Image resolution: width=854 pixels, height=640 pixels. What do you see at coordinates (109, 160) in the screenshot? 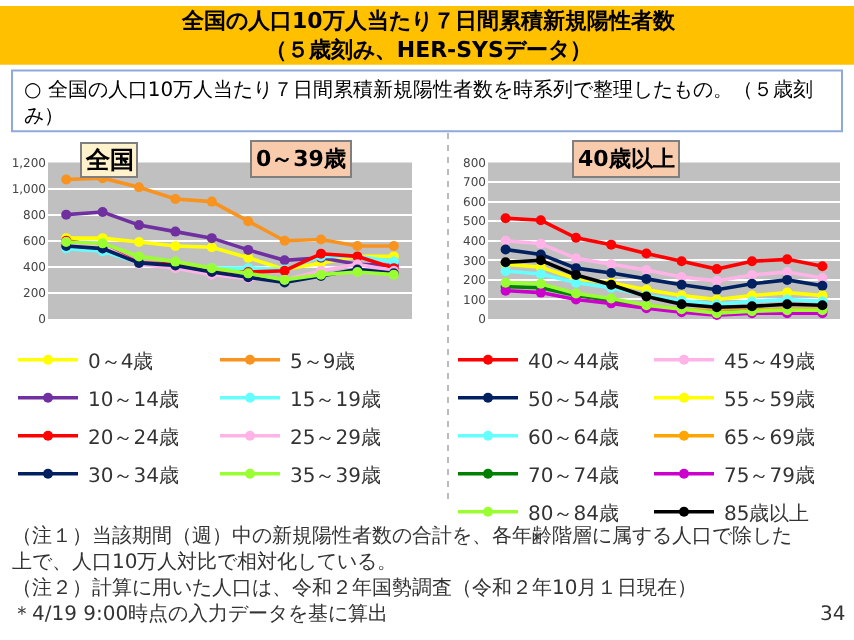
I see `annotation: 全国` at bounding box center [109, 160].